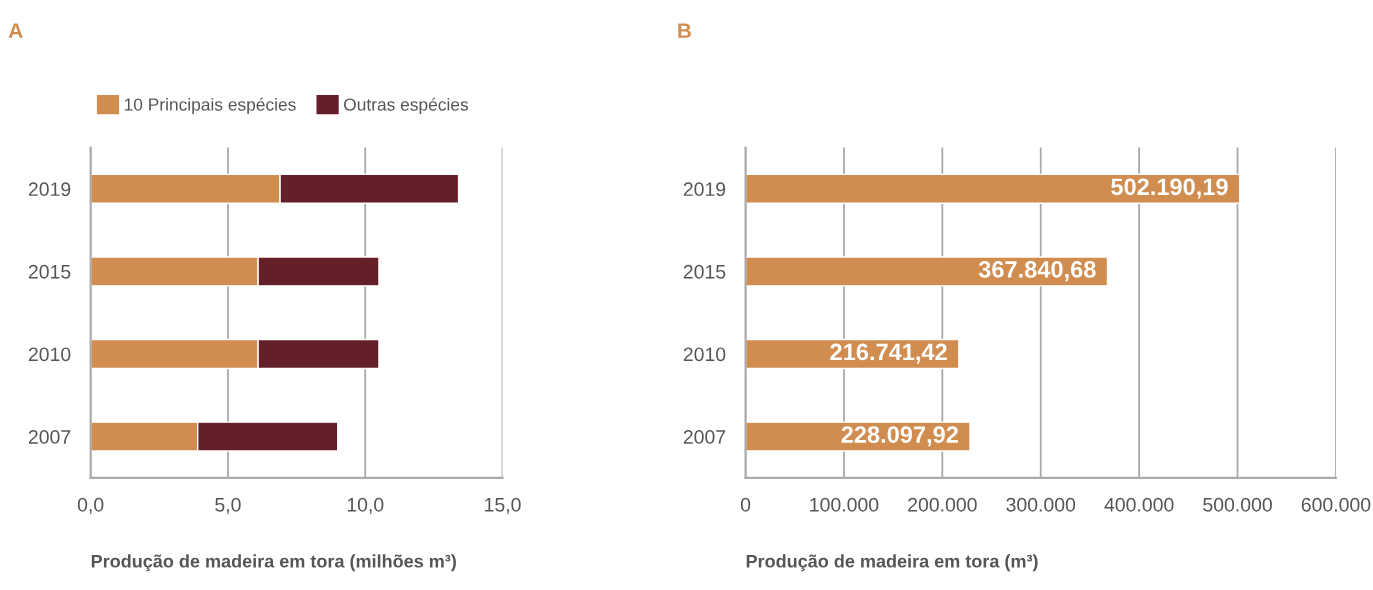  What do you see at coordinates (684, 30) in the screenshot?
I see `chart-title: B` at bounding box center [684, 30].